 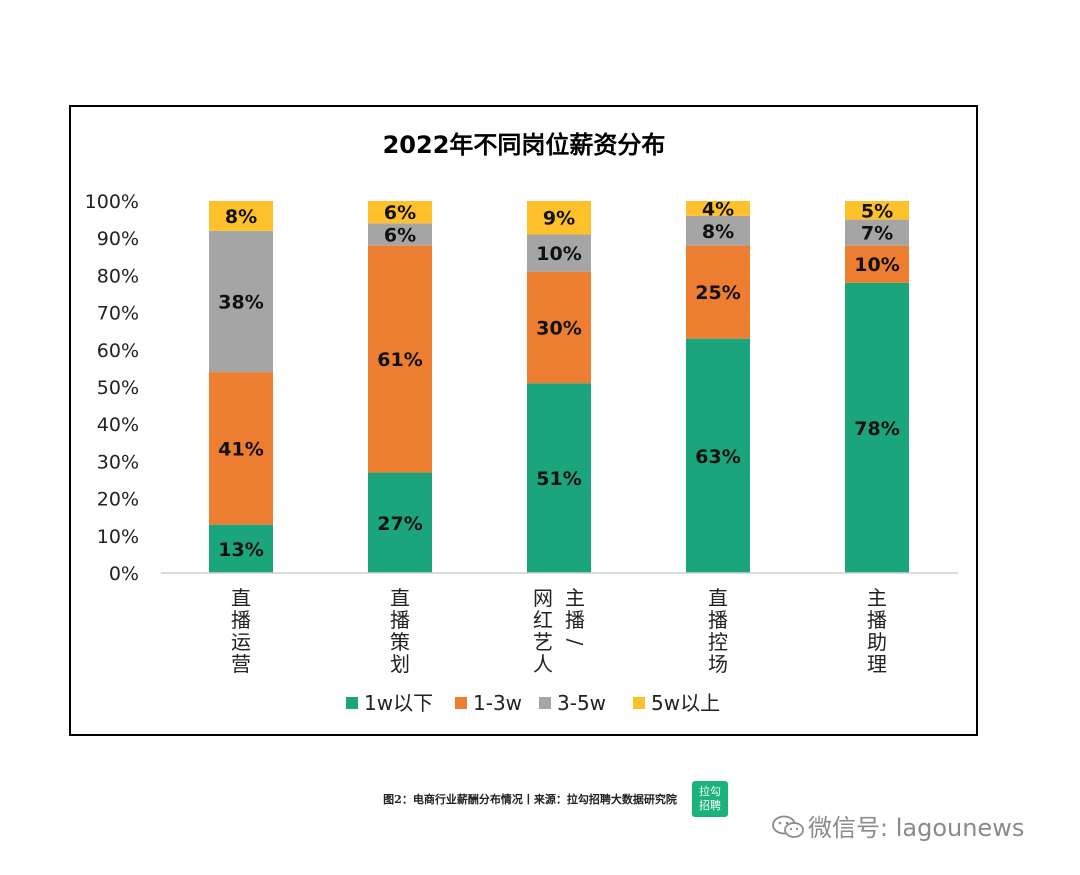 I want to click on data-label: 25%, so click(x=717, y=293).